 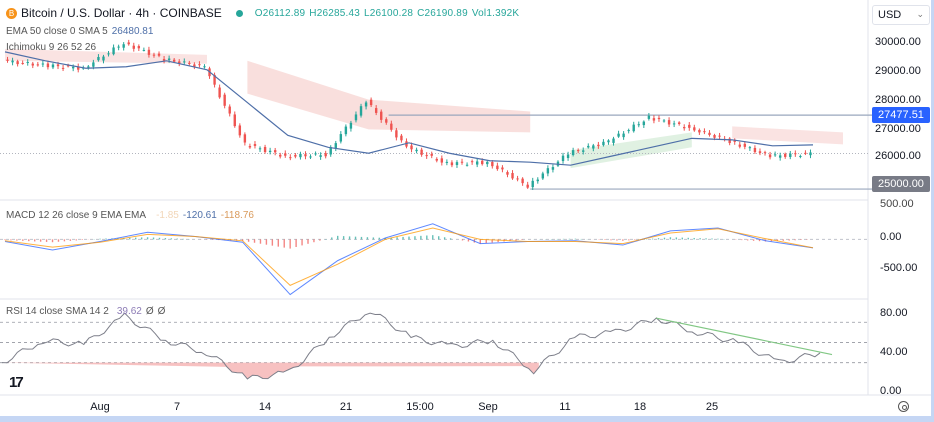 What do you see at coordinates (389, 13) in the screenshot?
I see `ohlc-low: L26100.28` at bounding box center [389, 13].